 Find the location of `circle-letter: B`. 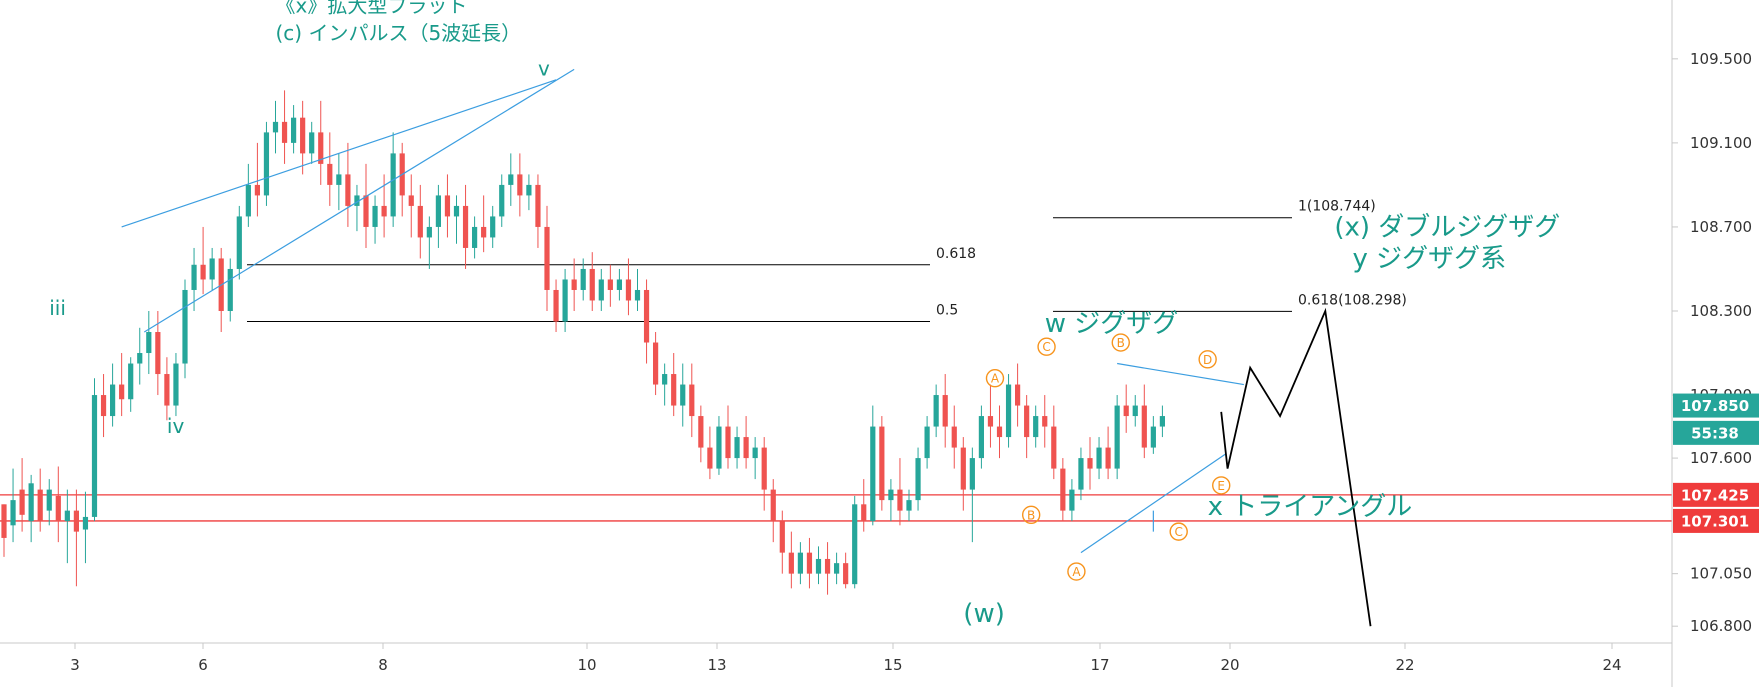

circle-letter: B is located at coordinates (1031, 515).